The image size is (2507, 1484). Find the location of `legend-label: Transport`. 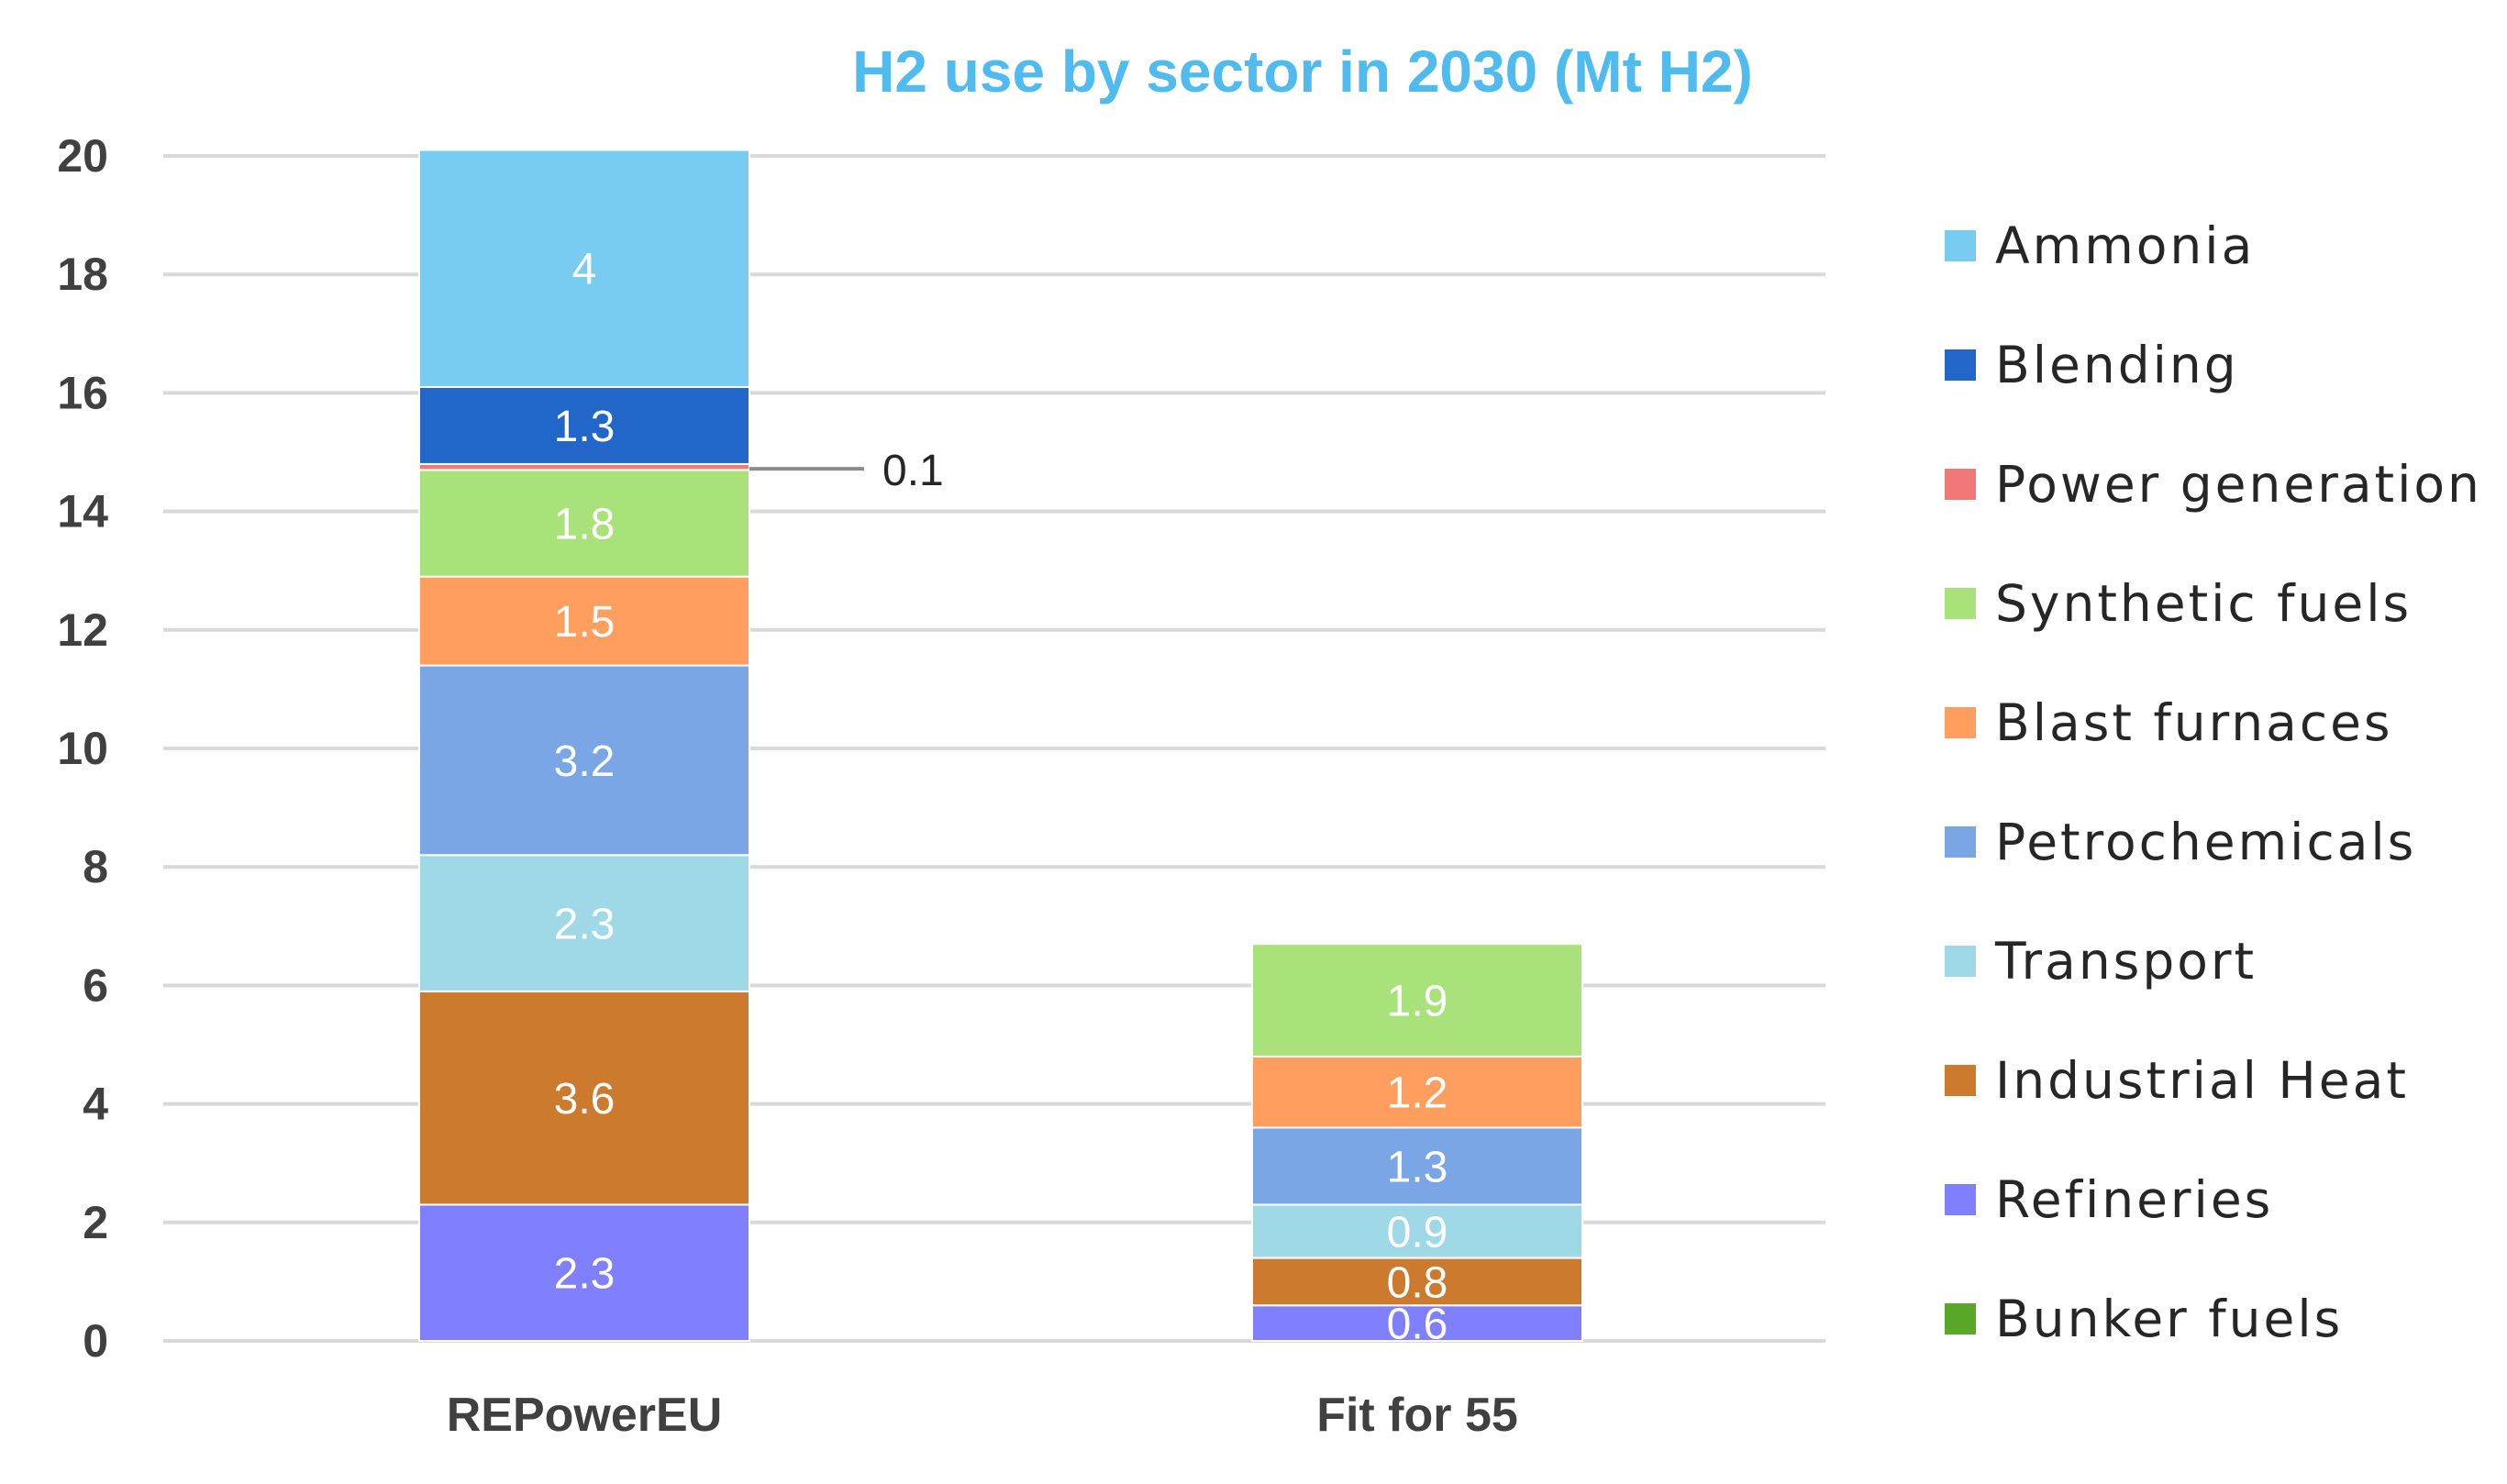

legend-label: Transport is located at coordinates (2125, 961).